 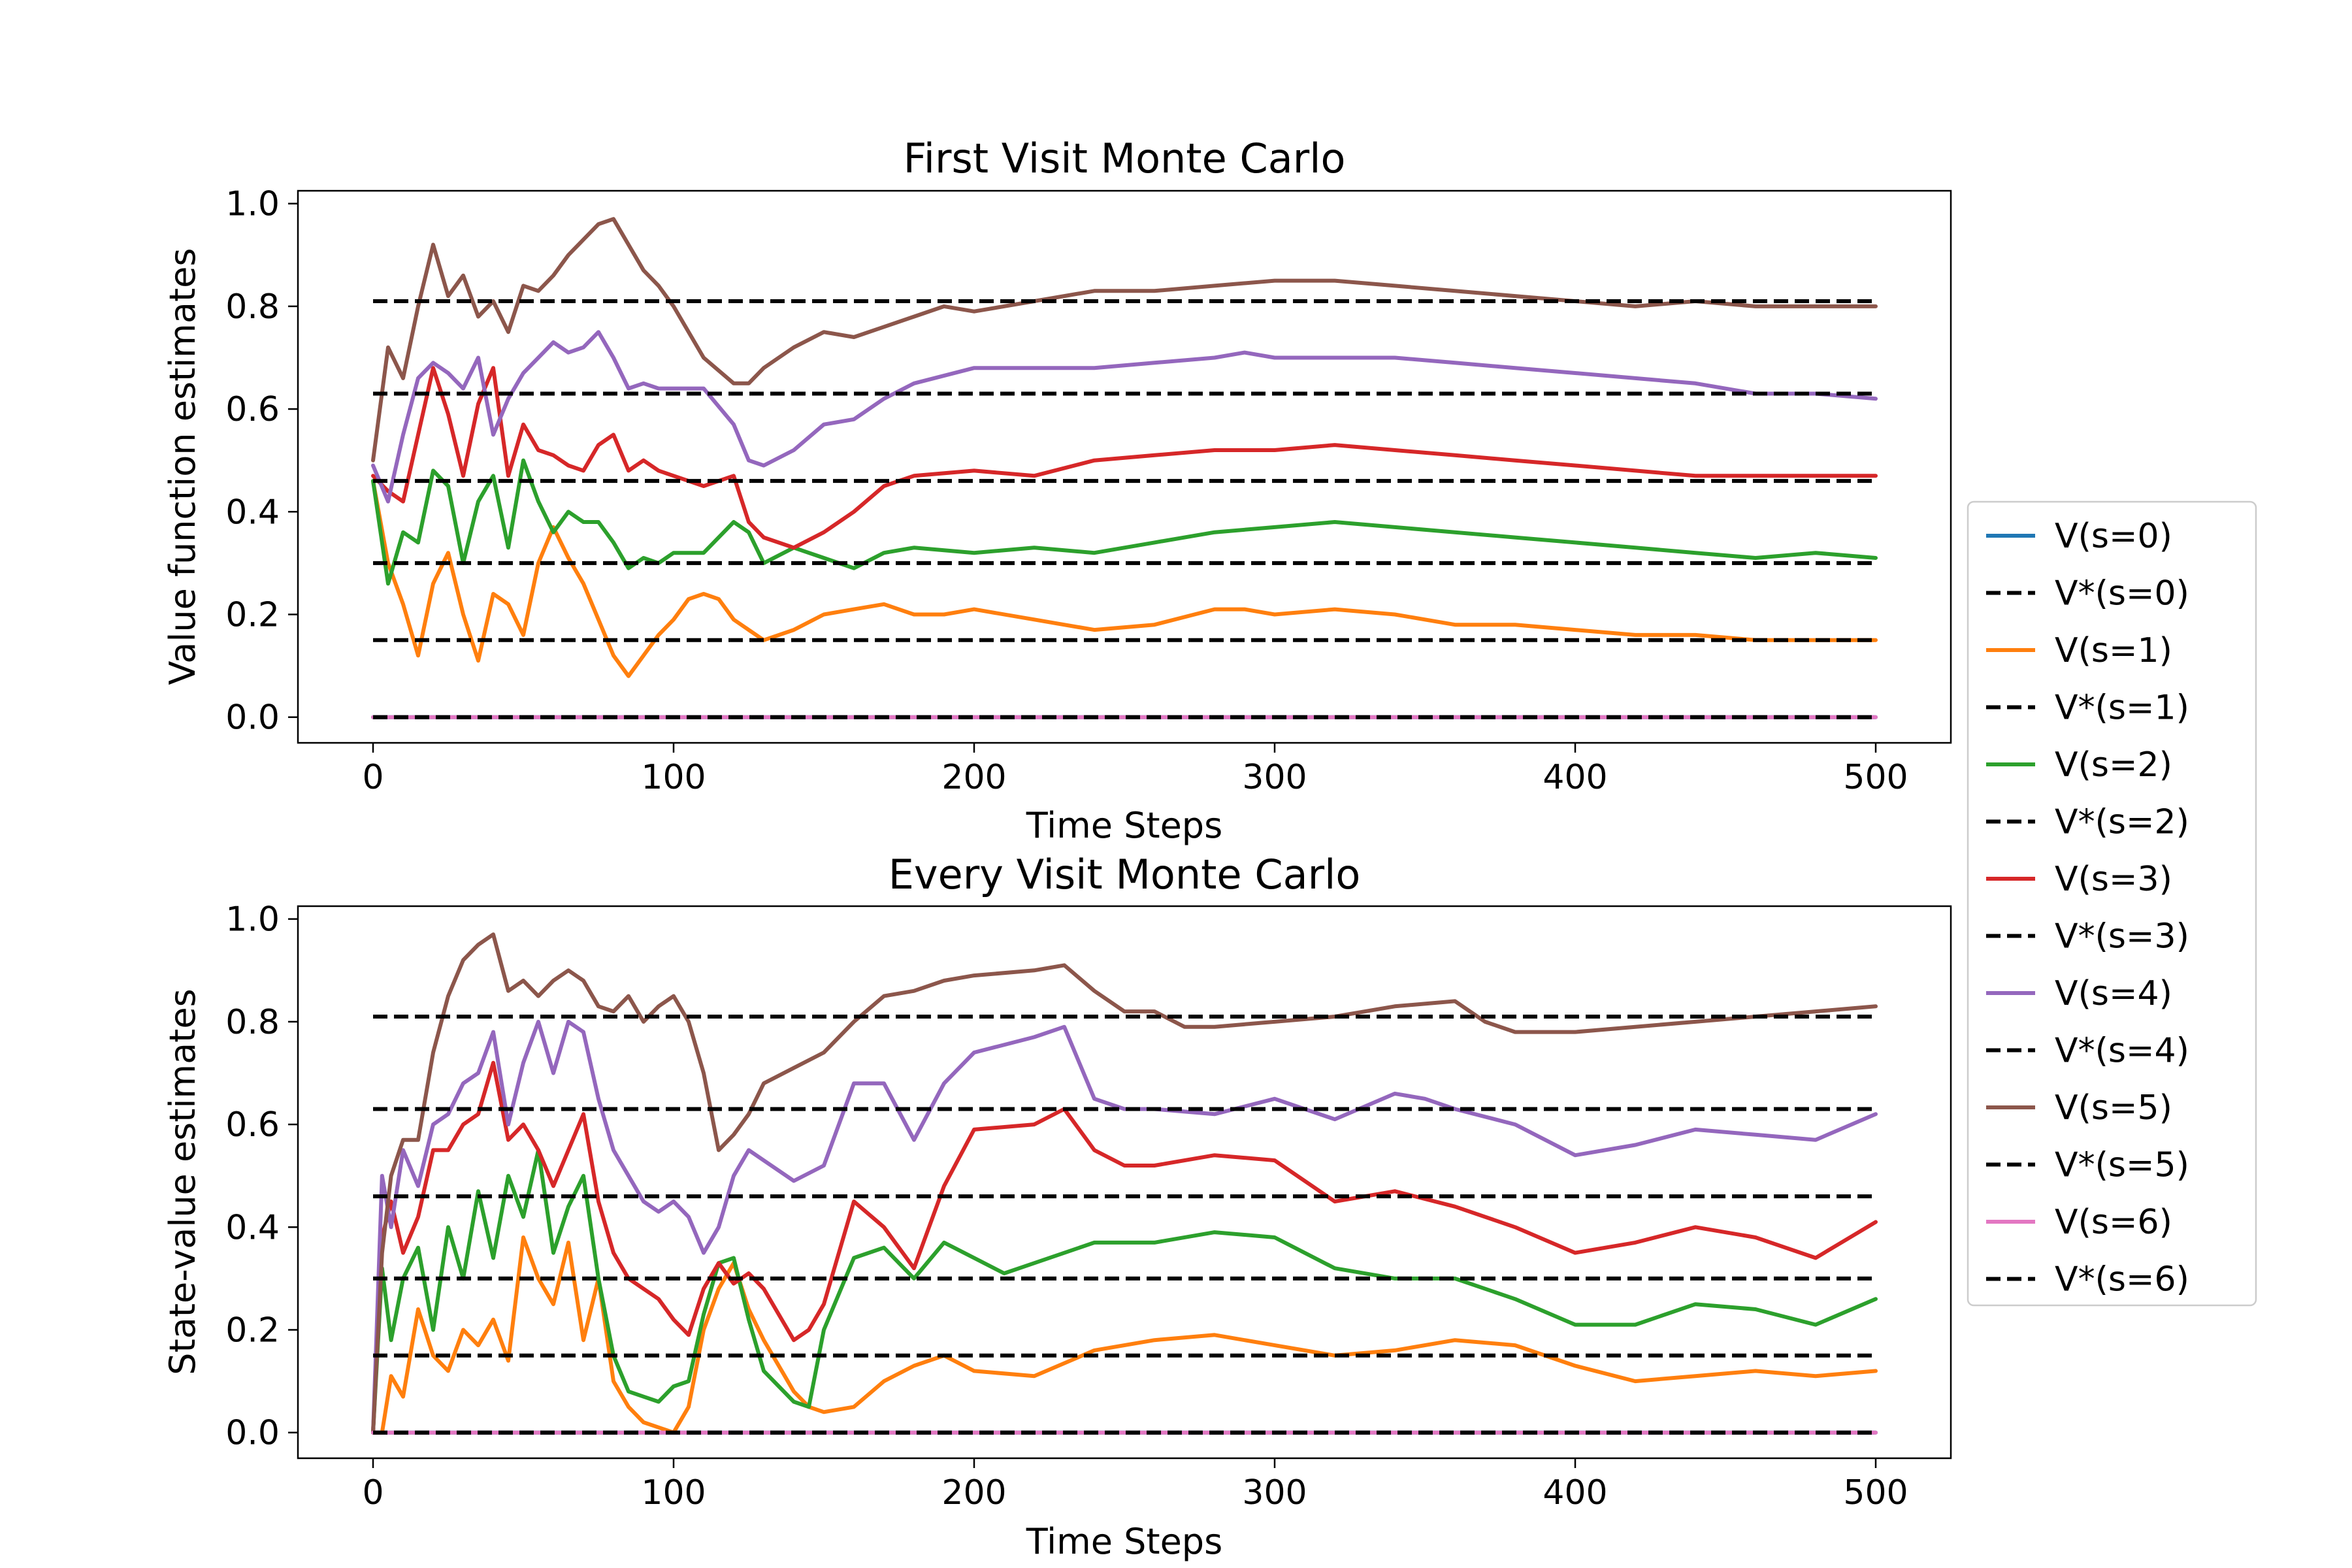 What do you see at coordinates (2122, 1165) in the screenshot?
I see `legend-label-11: V*(s=5)` at bounding box center [2122, 1165].